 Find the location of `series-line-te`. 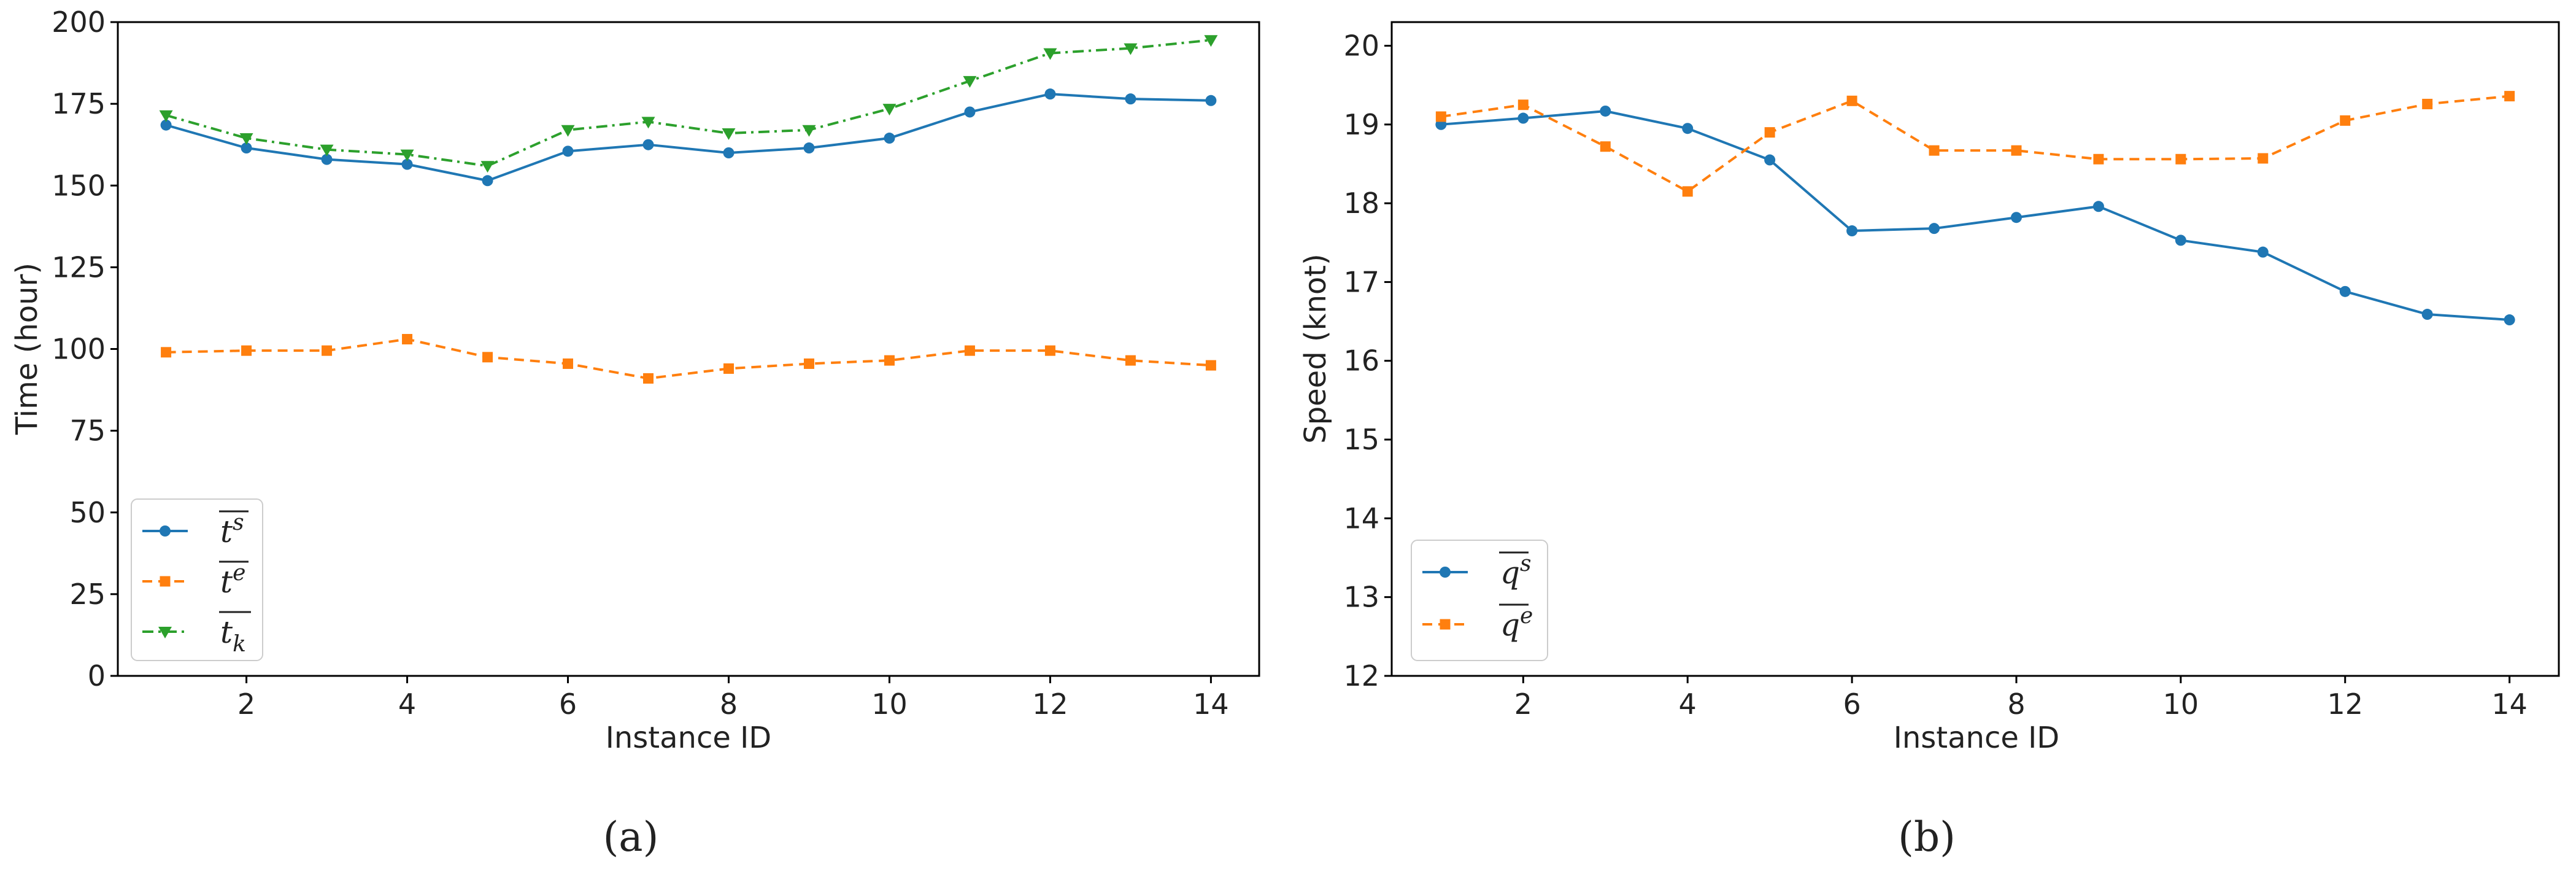

series-line-te is located at coordinates (688, 359).